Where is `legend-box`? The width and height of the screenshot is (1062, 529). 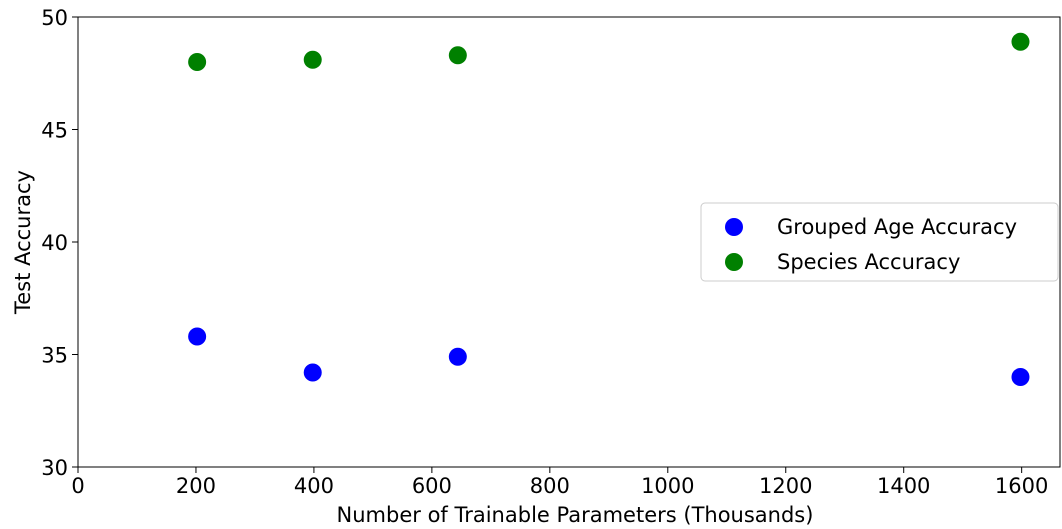
legend-box is located at coordinates (879, 242).